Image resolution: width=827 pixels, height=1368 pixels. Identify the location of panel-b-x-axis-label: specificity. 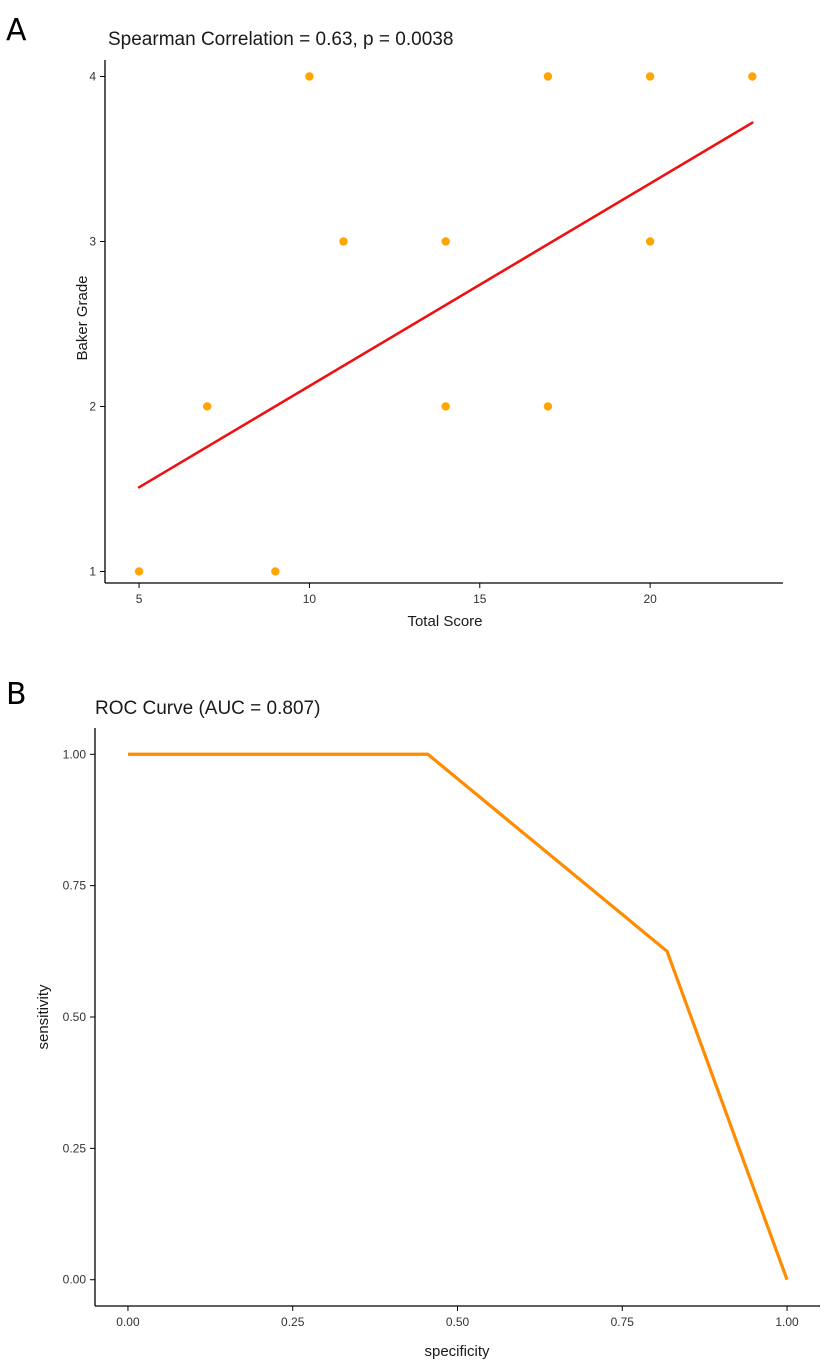
(457, 1351).